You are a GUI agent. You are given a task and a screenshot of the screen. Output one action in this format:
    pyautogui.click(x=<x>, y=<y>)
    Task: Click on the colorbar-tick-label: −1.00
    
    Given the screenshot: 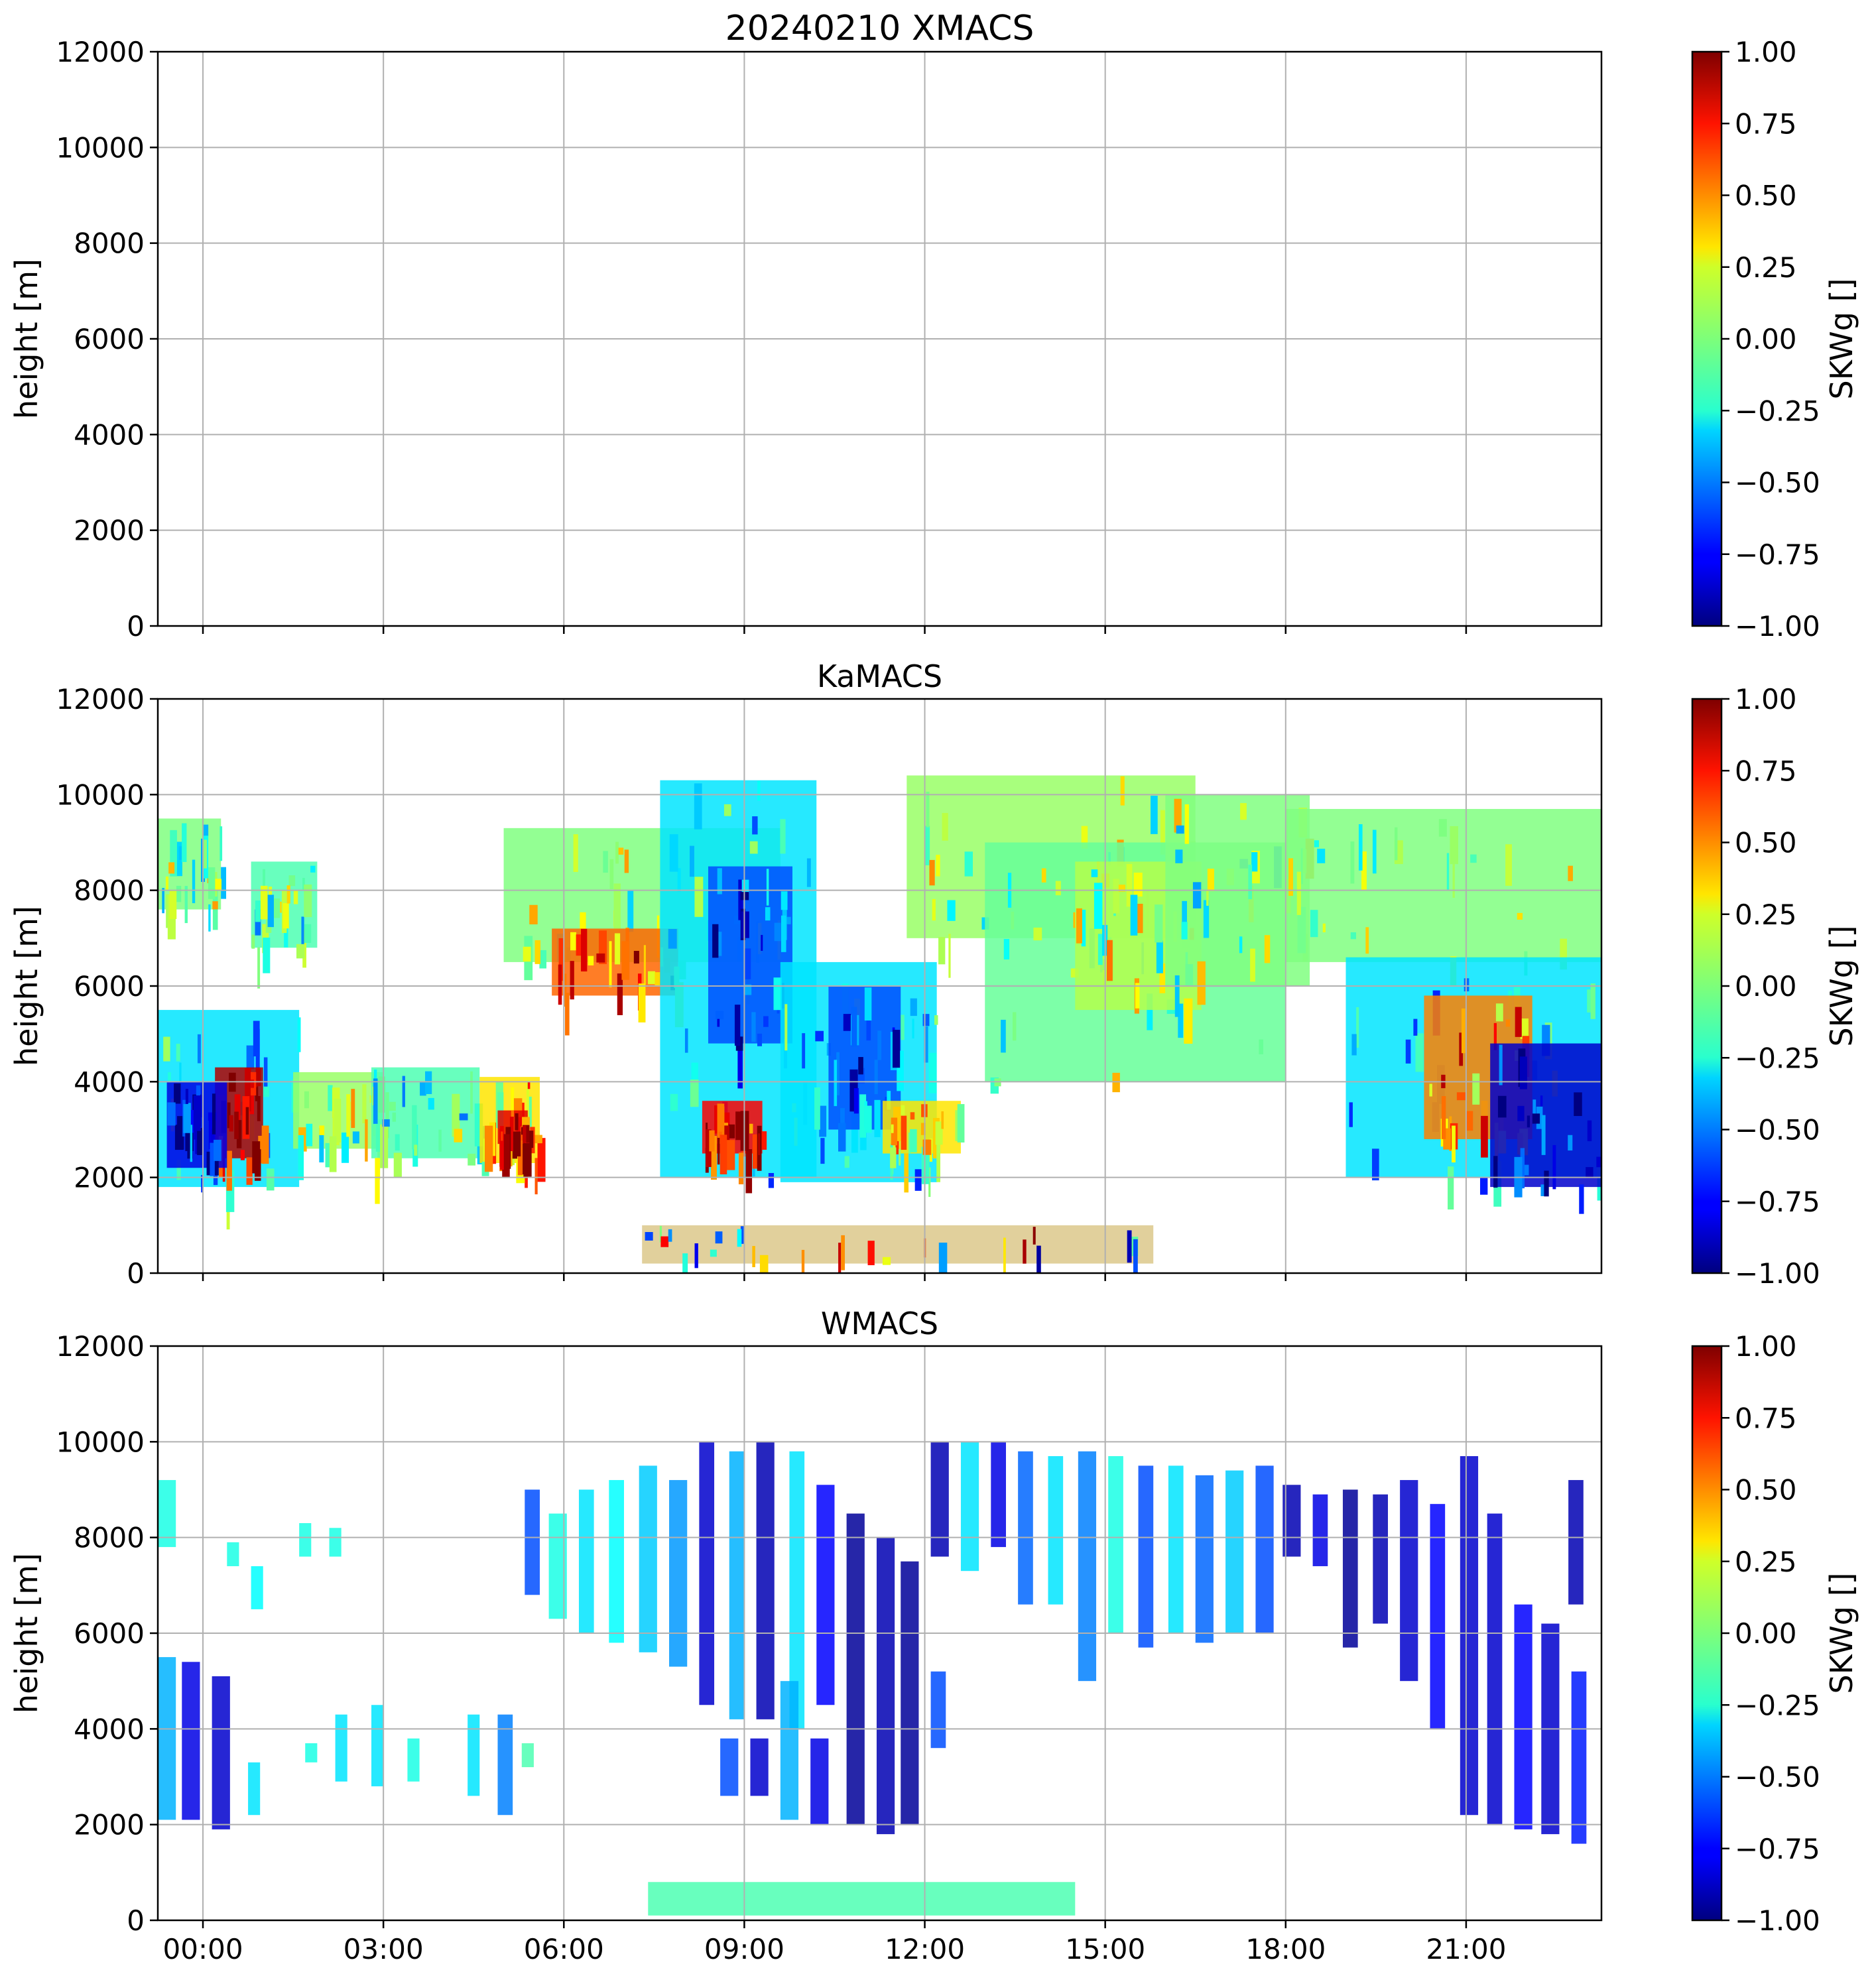 What is the action you would take?
    pyautogui.click(x=1777, y=626)
    